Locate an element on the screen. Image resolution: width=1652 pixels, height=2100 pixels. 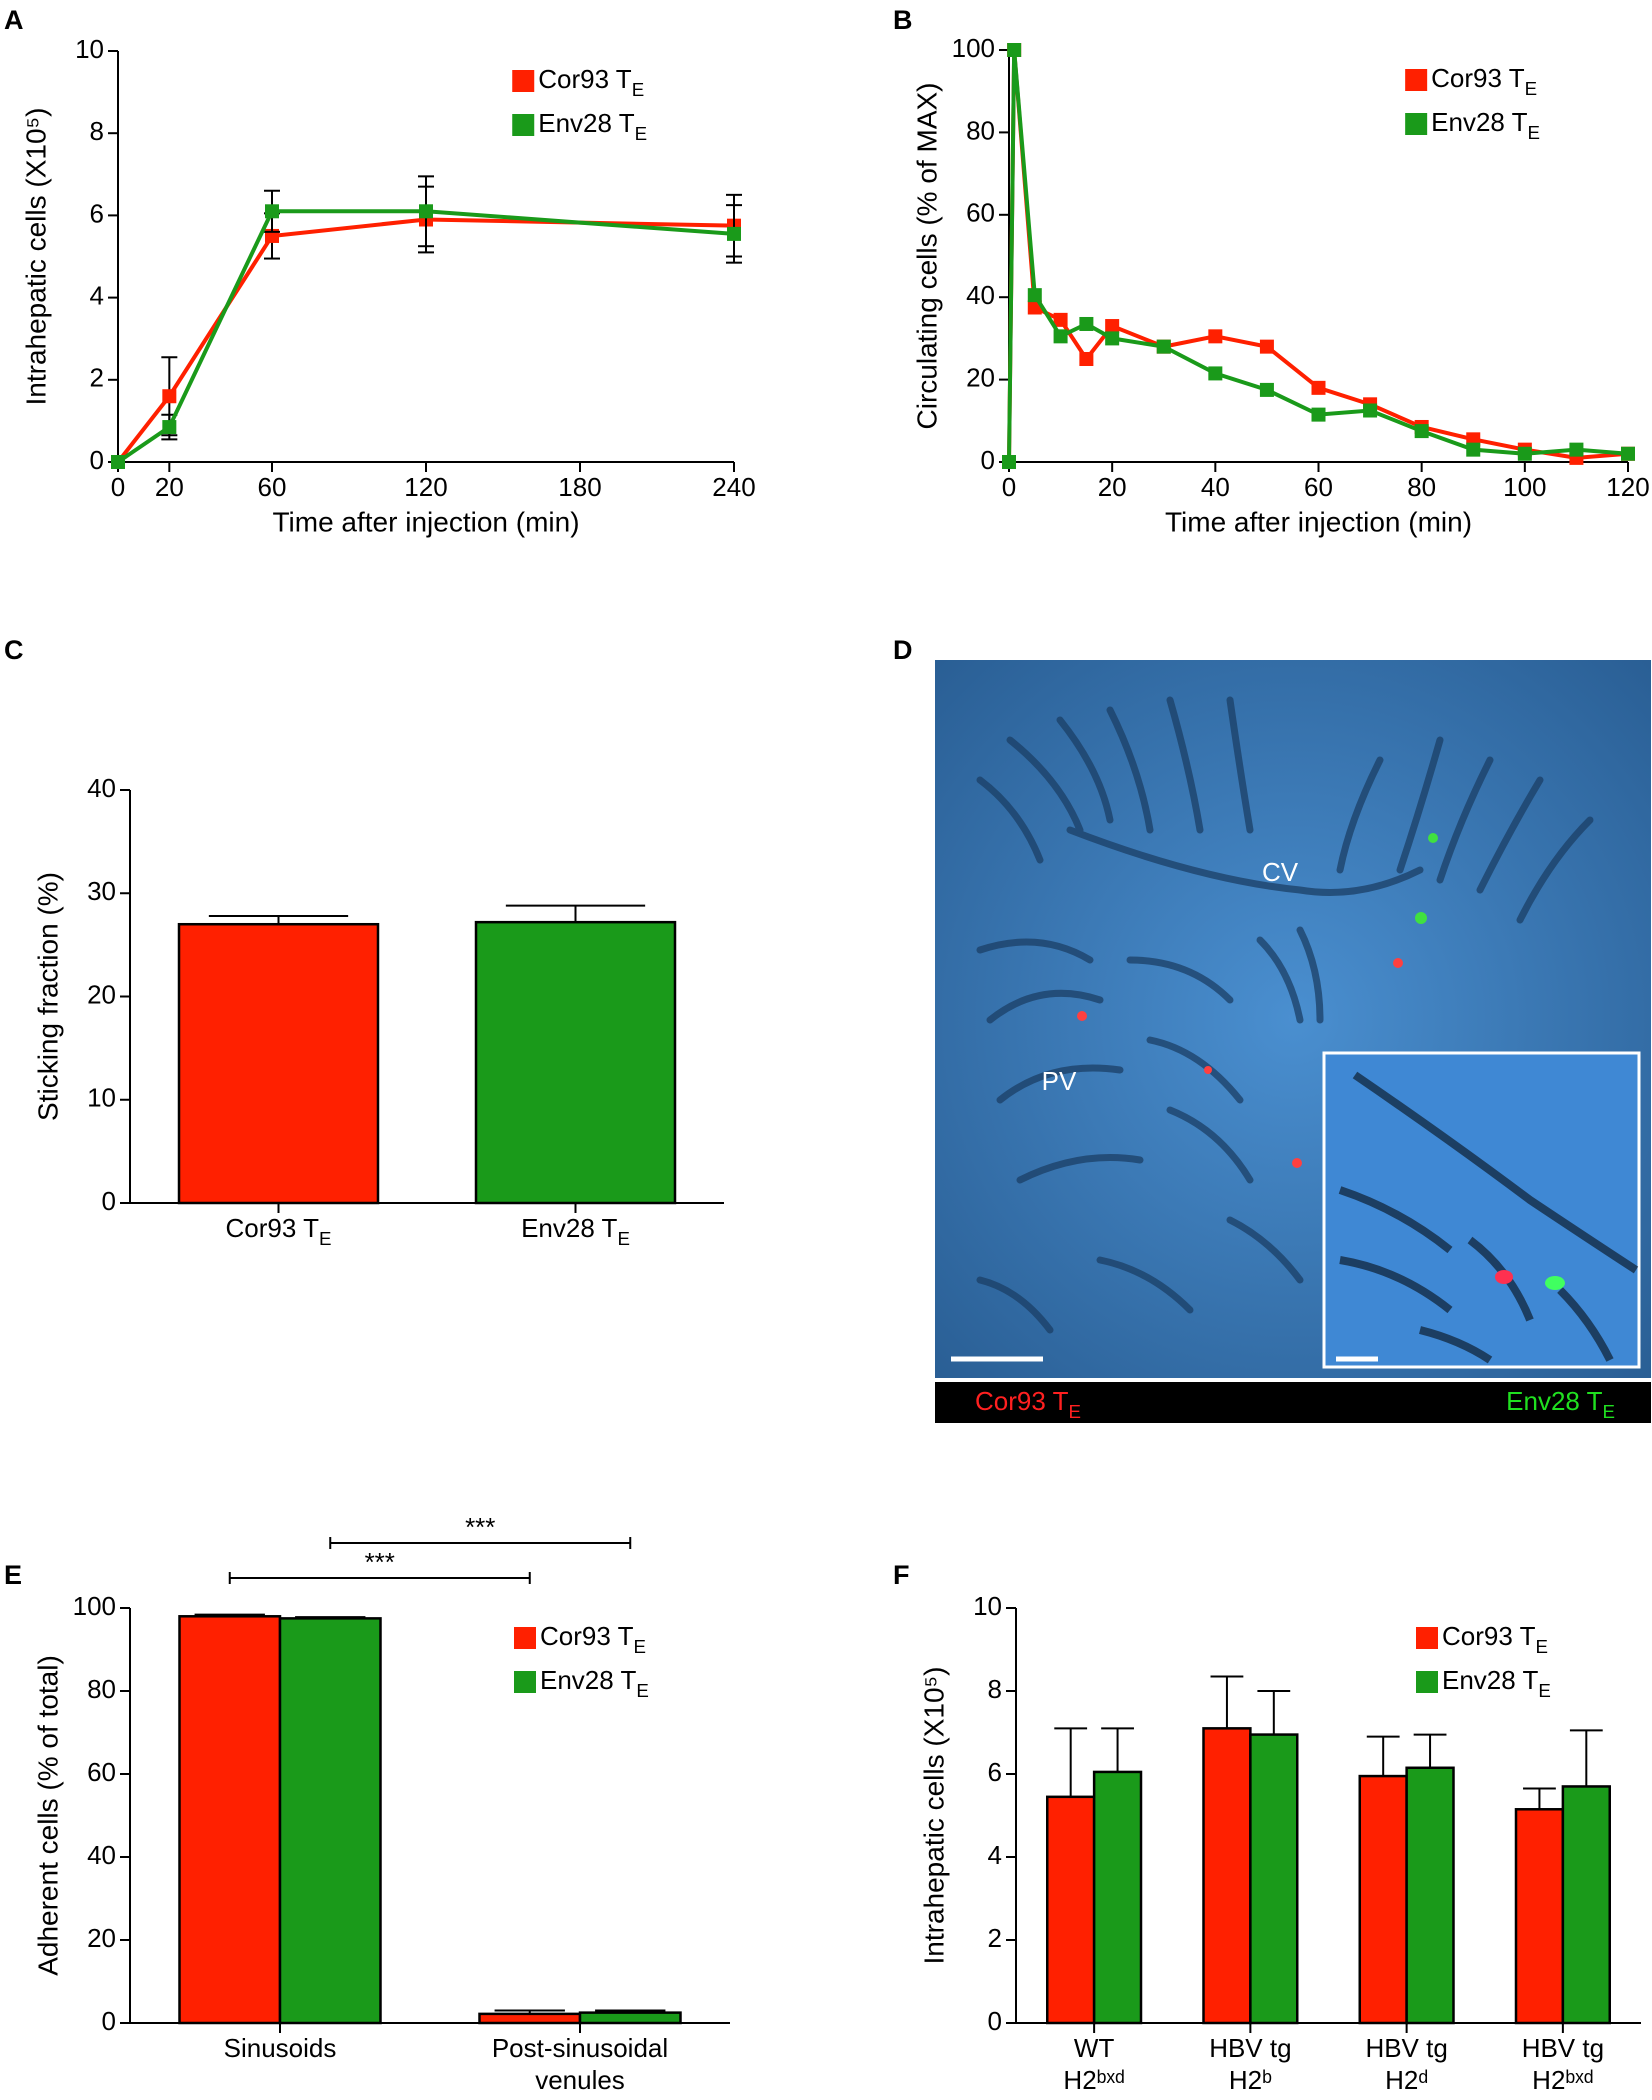
legend-strip is located at coordinates (1293, 1402).